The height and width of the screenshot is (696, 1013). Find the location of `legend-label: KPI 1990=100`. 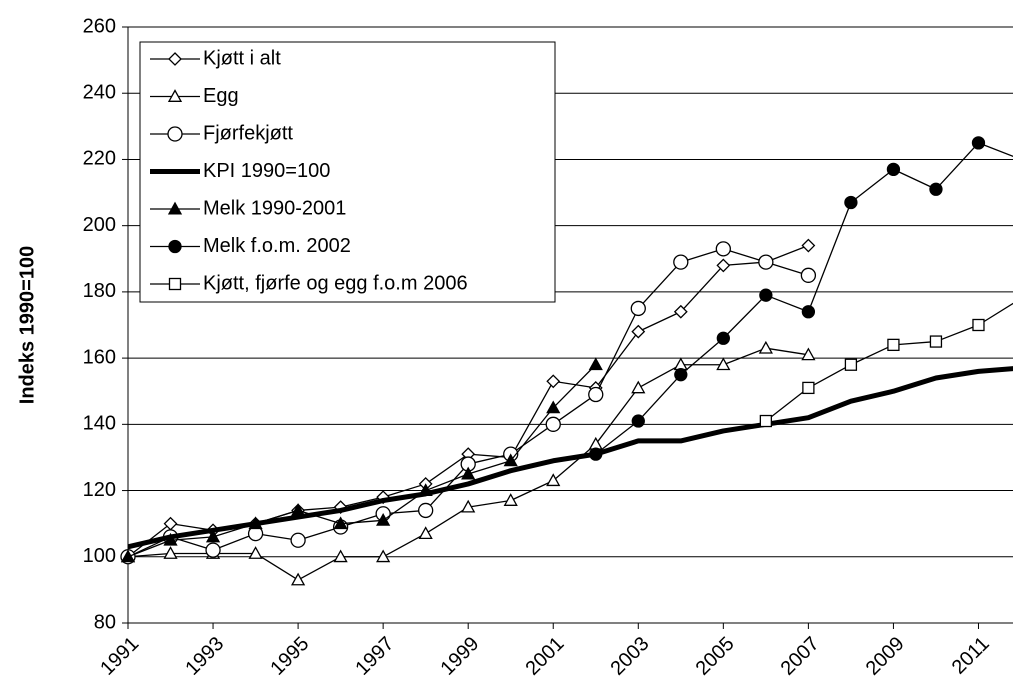

legend-label: KPI 1990=100 is located at coordinates (266, 171).